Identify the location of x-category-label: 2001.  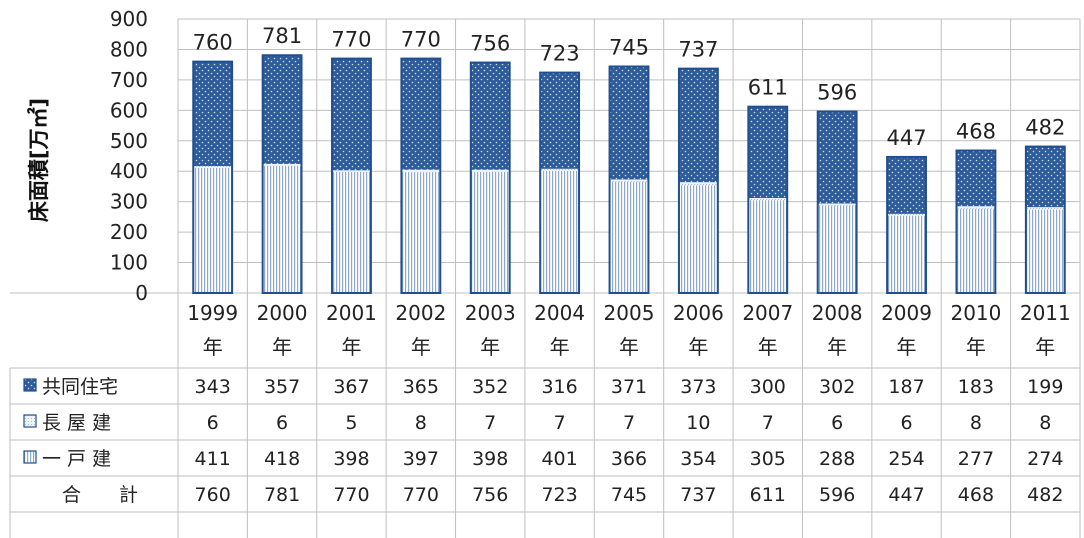
(351, 313).